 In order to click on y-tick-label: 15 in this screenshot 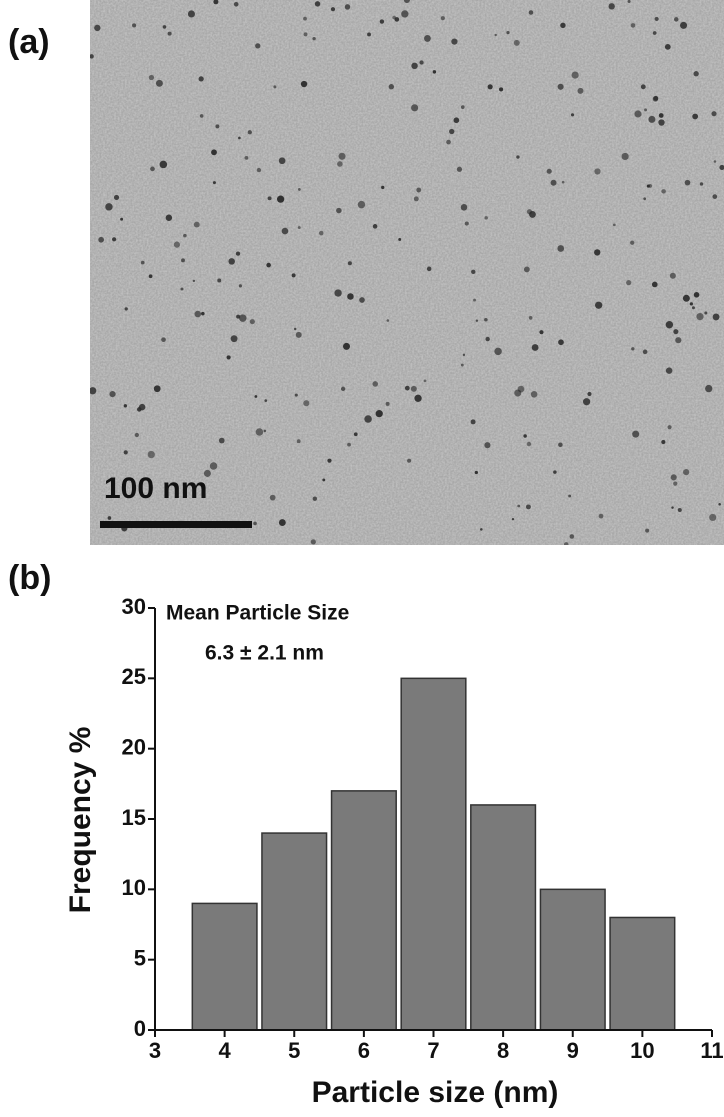, I will do `click(134, 817)`.